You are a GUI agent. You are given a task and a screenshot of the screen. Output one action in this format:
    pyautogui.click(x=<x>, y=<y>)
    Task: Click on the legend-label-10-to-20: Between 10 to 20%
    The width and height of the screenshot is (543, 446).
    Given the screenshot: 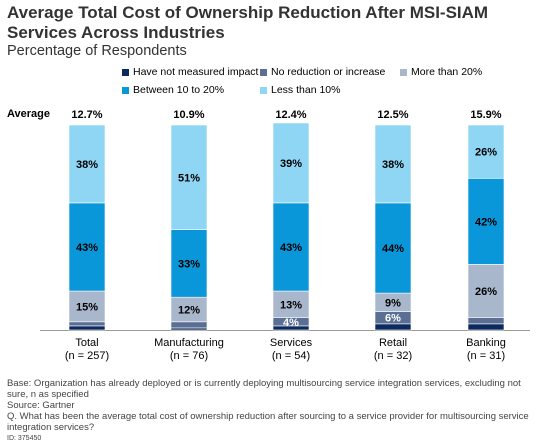 What is the action you would take?
    pyautogui.click(x=179, y=90)
    